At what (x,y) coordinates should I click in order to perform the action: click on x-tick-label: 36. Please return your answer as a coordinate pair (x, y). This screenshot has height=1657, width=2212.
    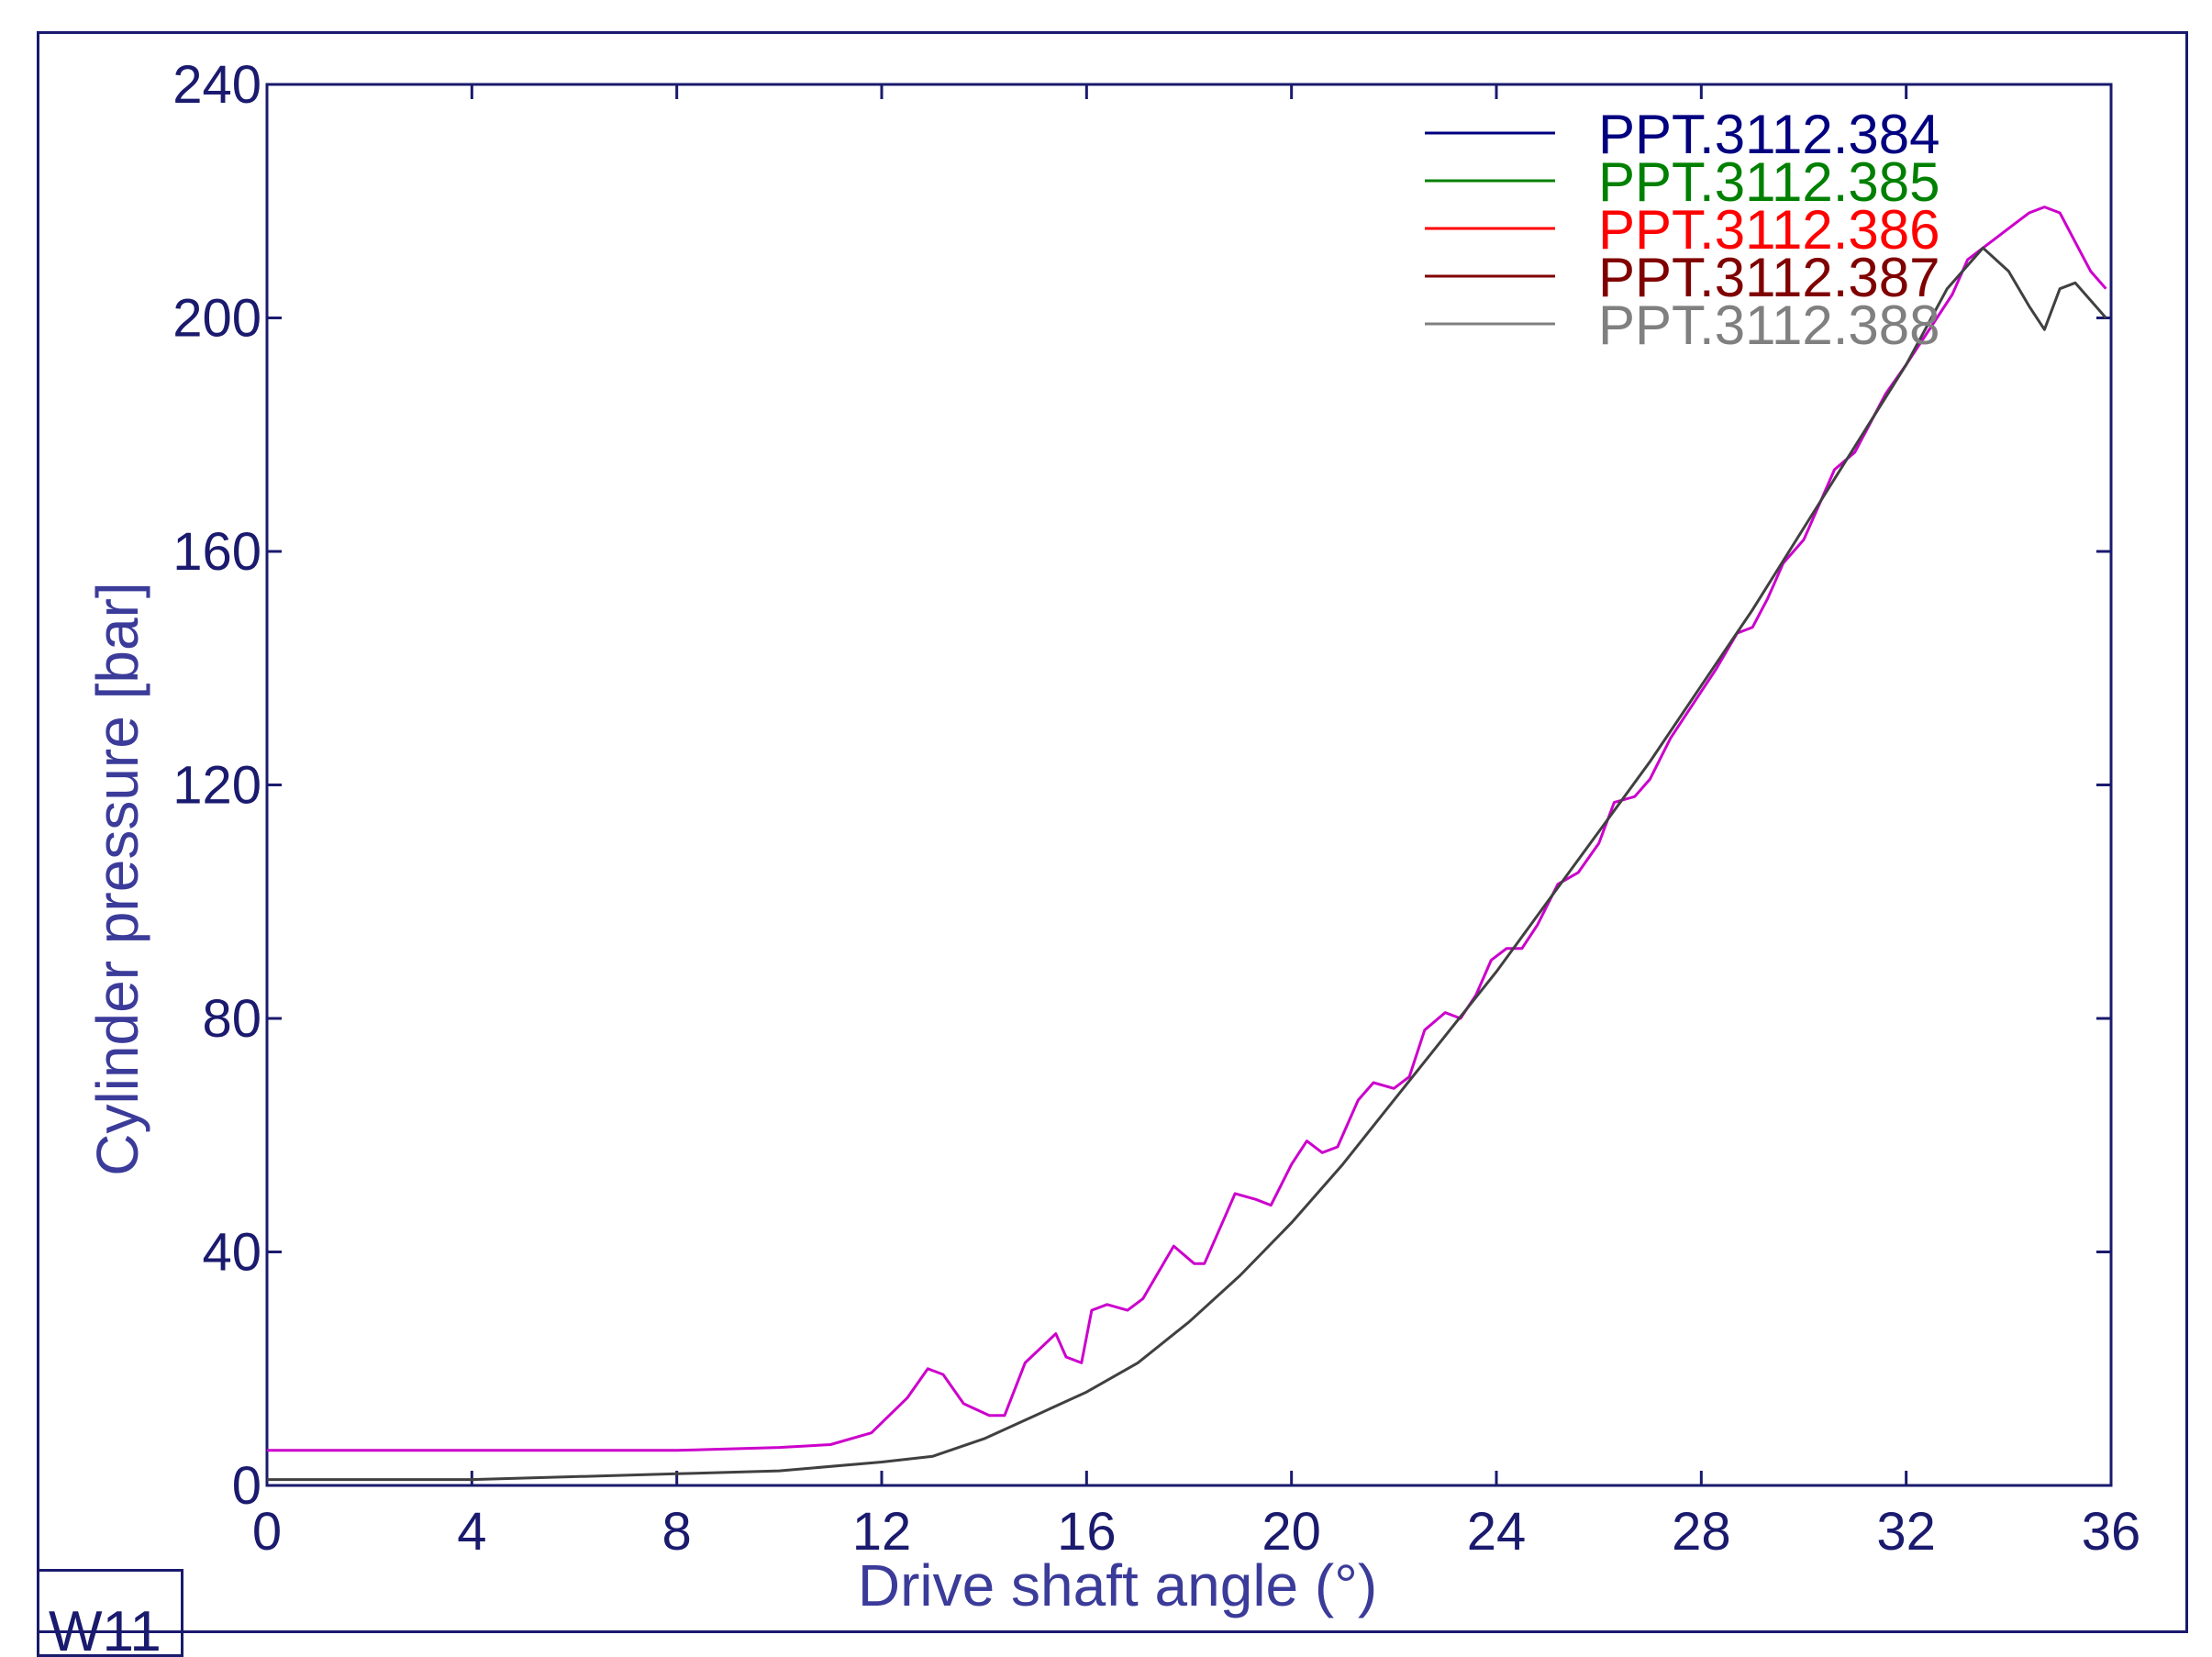
    Looking at the image, I should click on (2111, 1532).